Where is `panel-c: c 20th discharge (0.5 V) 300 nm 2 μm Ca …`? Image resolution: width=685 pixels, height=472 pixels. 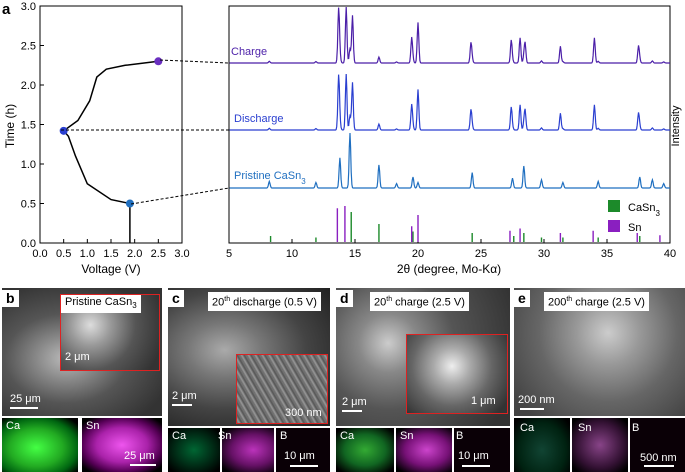 panel-c: c 20th discharge (0.5 V) 300 nm 2 μm Ca … is located at coordinates (249, 380).